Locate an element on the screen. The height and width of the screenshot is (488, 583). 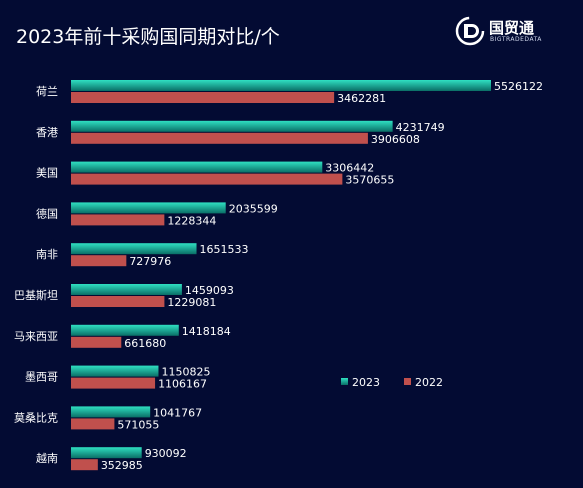
data-label-2022: 1228344 is located at coordinates (191, 220).